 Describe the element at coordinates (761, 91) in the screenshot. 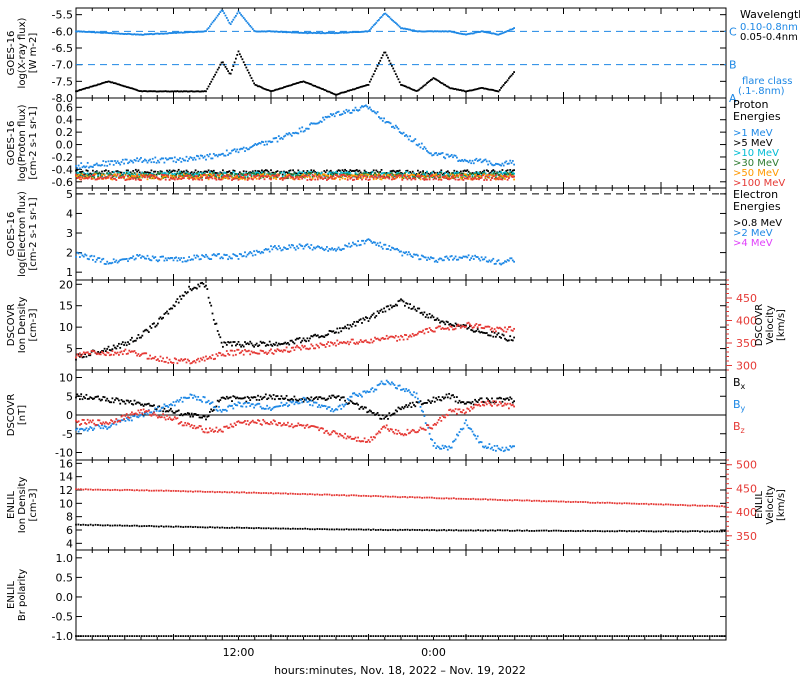

I see `legend-note: (.1-.8nm)` at that location.